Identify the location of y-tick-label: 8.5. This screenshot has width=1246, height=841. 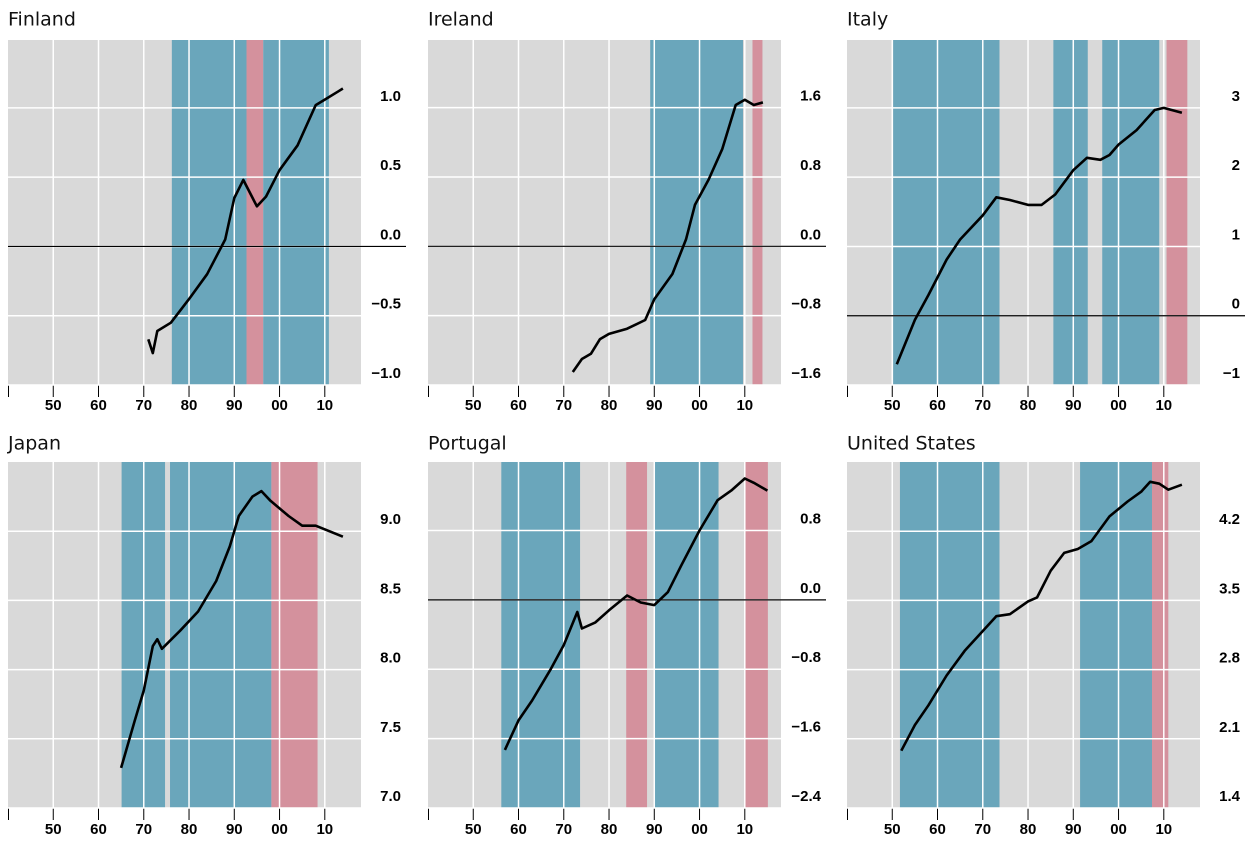
(390, 588).